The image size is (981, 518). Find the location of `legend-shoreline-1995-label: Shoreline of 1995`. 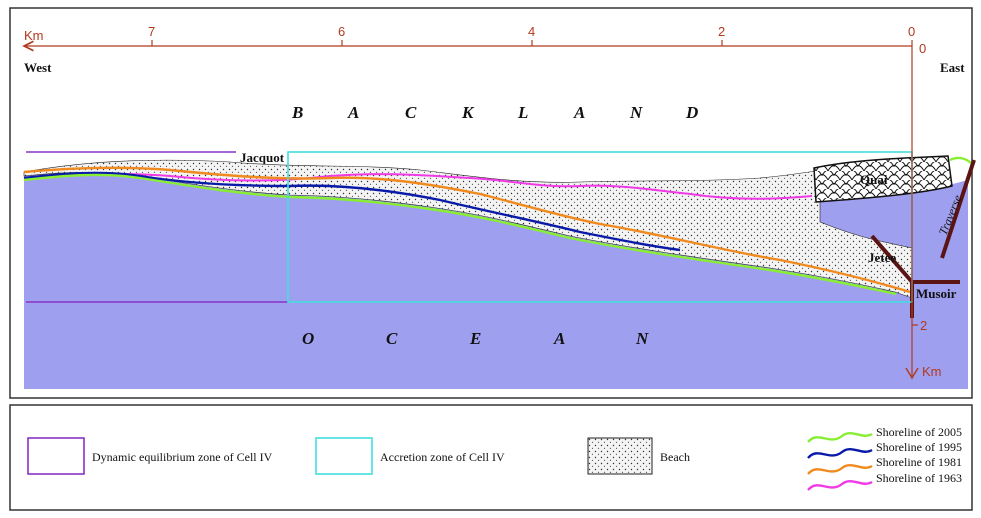

legend-shoreline-1995-label: Shoreline of 1995 is located at coordinates (919, 447).